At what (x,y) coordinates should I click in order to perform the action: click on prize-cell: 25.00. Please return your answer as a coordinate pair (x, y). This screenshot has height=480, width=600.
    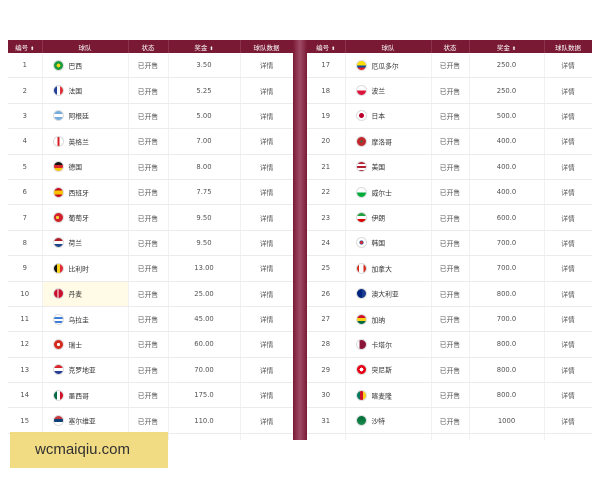
    Looking at the image, I should click on (204, 294).